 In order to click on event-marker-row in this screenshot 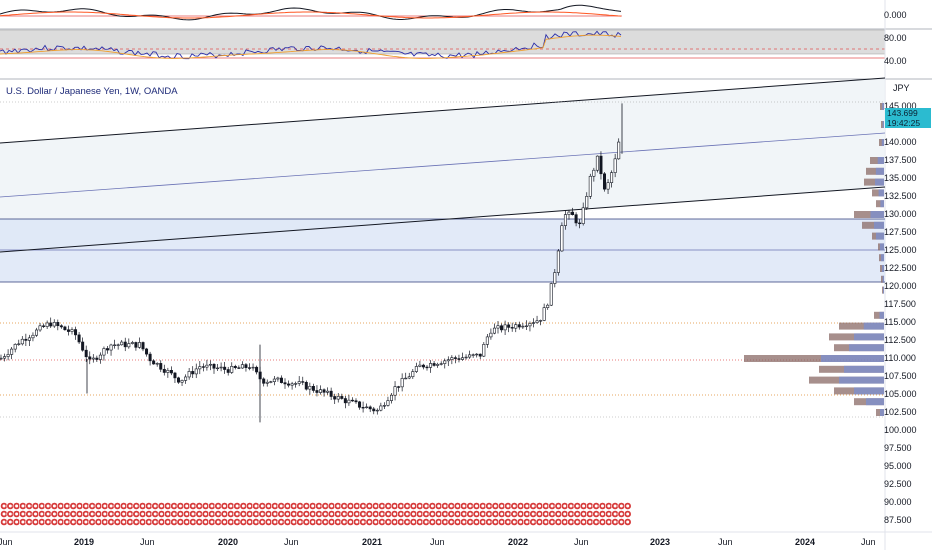, I will do `click(316, 514)`.